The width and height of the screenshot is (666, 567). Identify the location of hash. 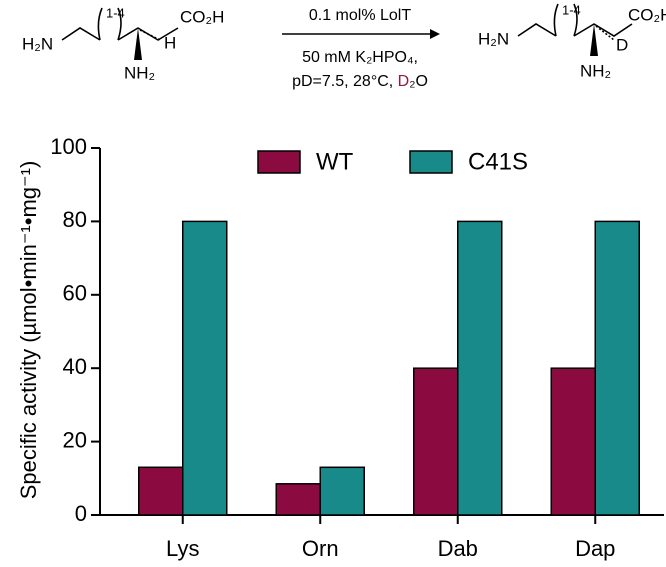
(605, 33).